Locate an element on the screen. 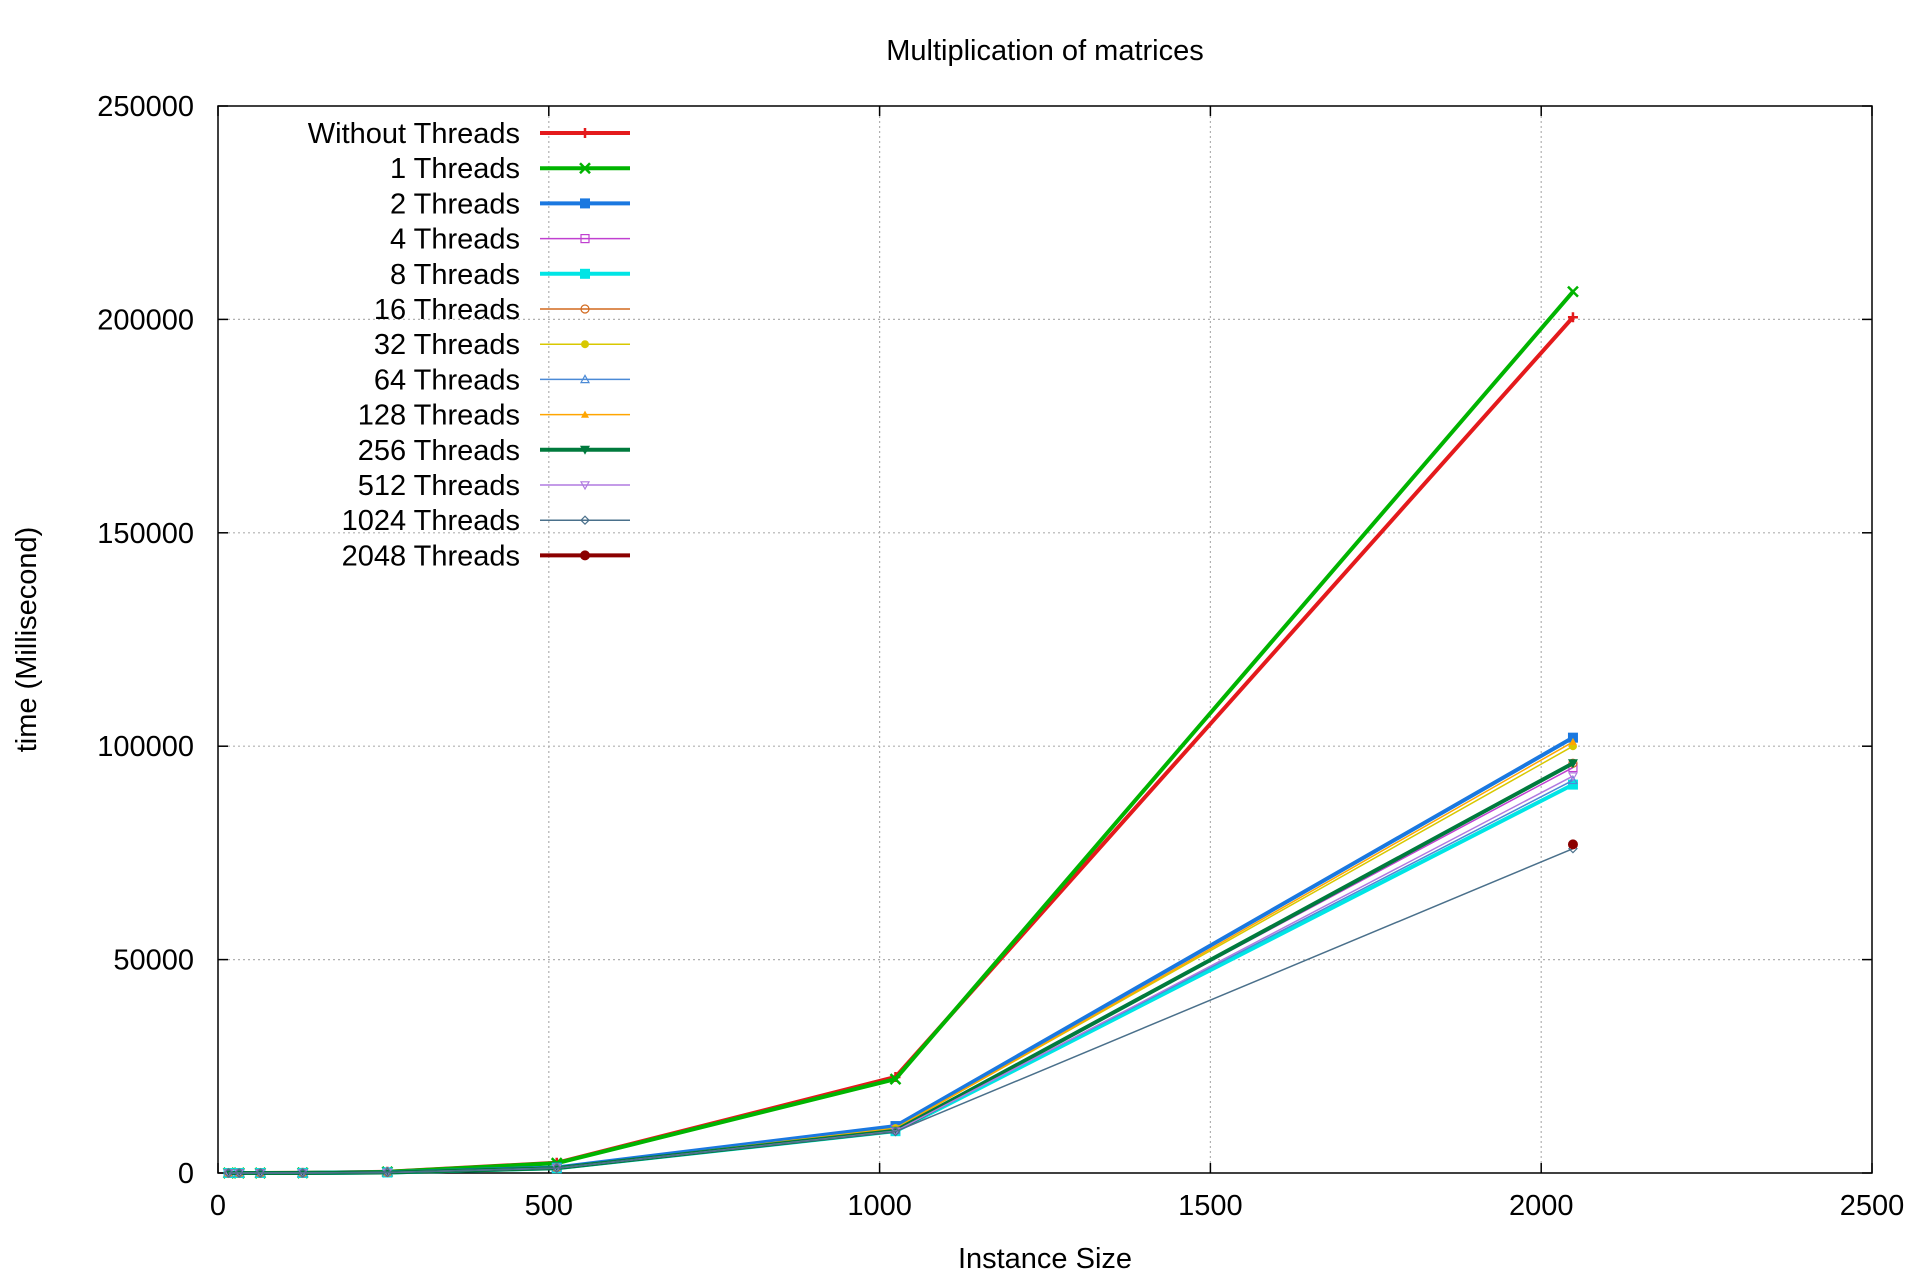 This screenshot has width=1920, height=1280. legend-entry-16-threads: 16 Threads is located at coordinates (502, 310).